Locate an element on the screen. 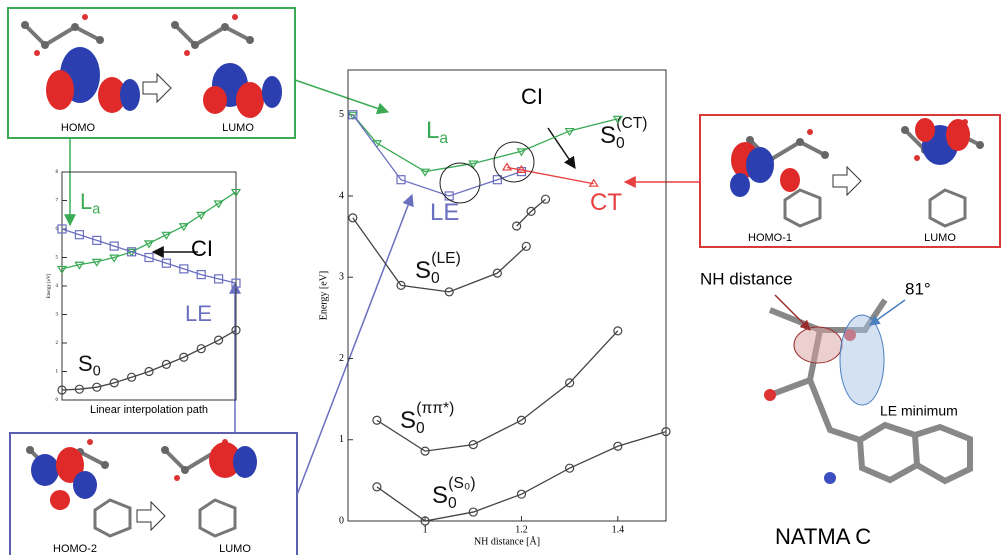 The image size is (1006, 555). series-label: CT is located at coordinates (606, 202).